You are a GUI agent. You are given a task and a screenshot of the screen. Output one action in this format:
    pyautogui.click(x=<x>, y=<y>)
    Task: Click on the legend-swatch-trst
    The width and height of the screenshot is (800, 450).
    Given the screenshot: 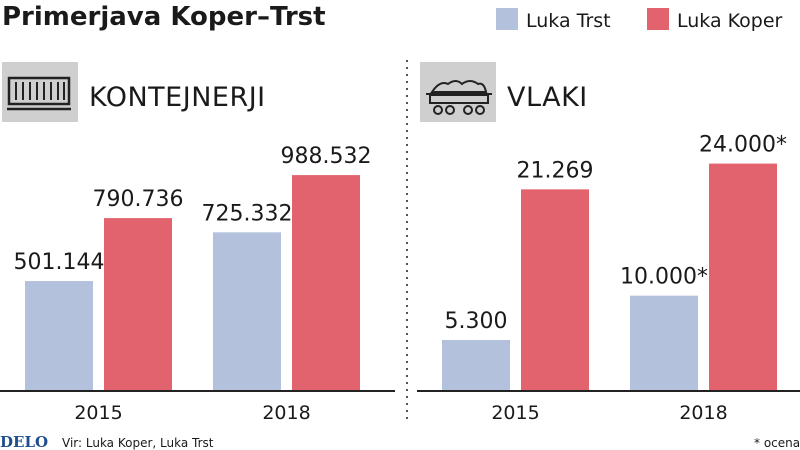 What is the action you would take?
    pyautogui.click(x=507, y=19)
    